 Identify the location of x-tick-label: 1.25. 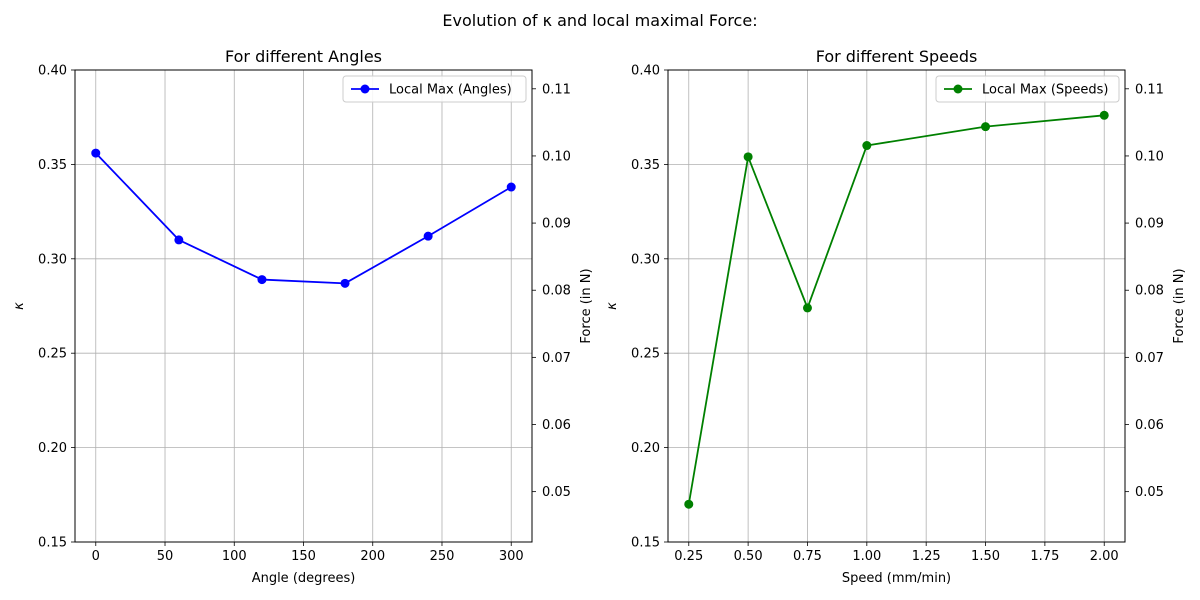
(926, 556).